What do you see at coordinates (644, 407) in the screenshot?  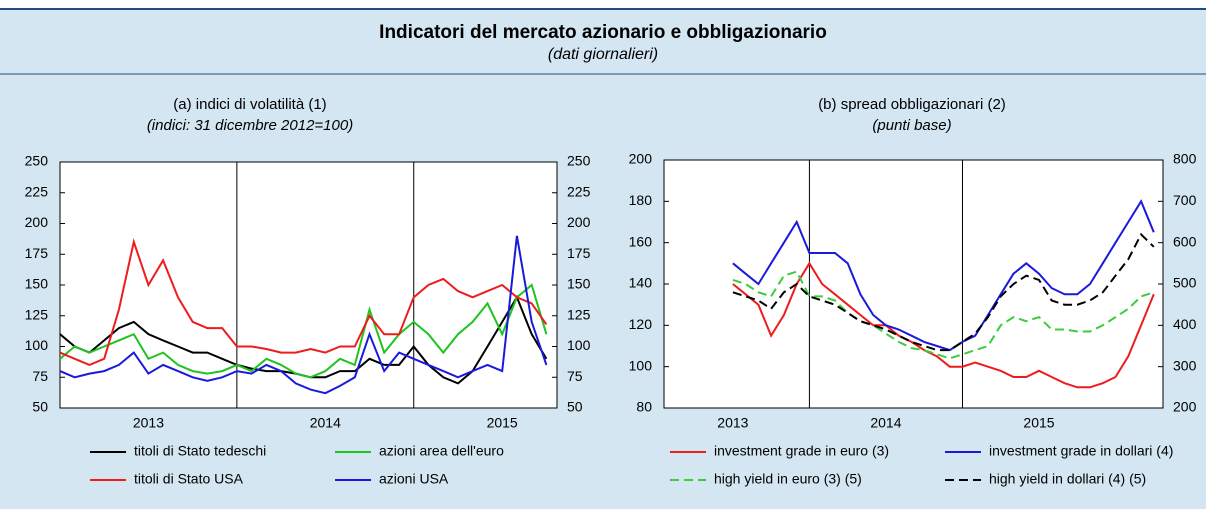 I see `y-tick-label: 80` at bounding box center [644, 407].